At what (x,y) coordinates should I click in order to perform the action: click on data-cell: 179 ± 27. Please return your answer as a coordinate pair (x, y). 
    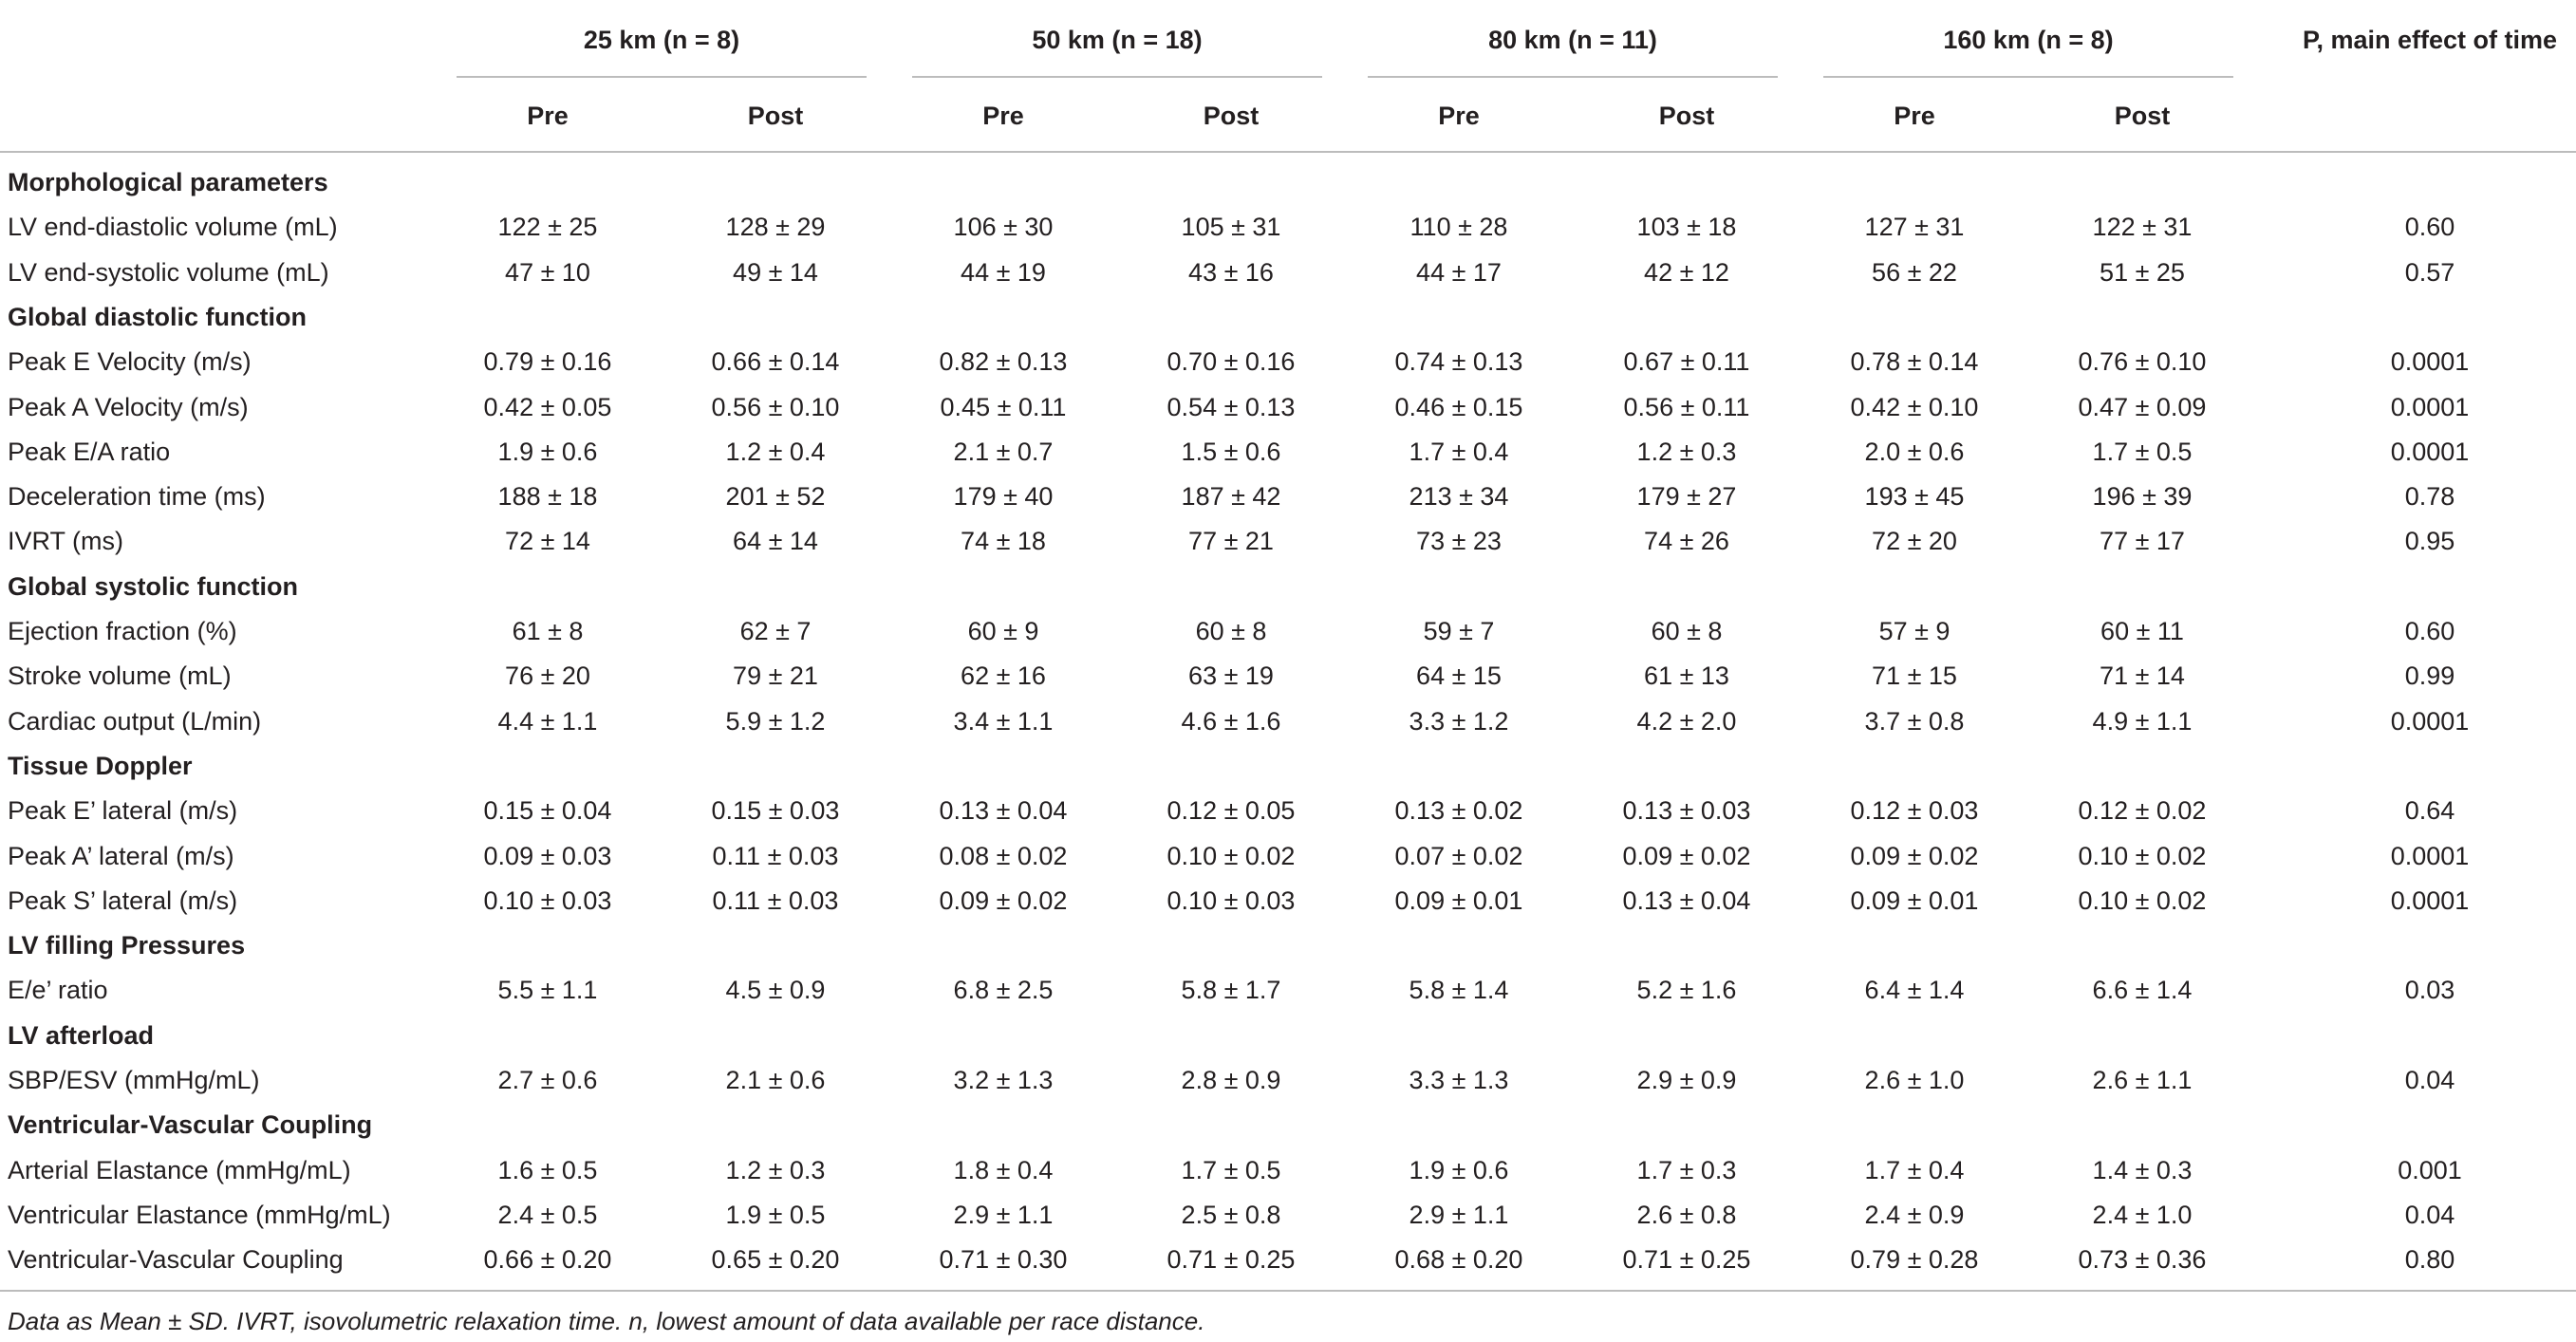
    Looking at the image, I should click on (1687, 497).